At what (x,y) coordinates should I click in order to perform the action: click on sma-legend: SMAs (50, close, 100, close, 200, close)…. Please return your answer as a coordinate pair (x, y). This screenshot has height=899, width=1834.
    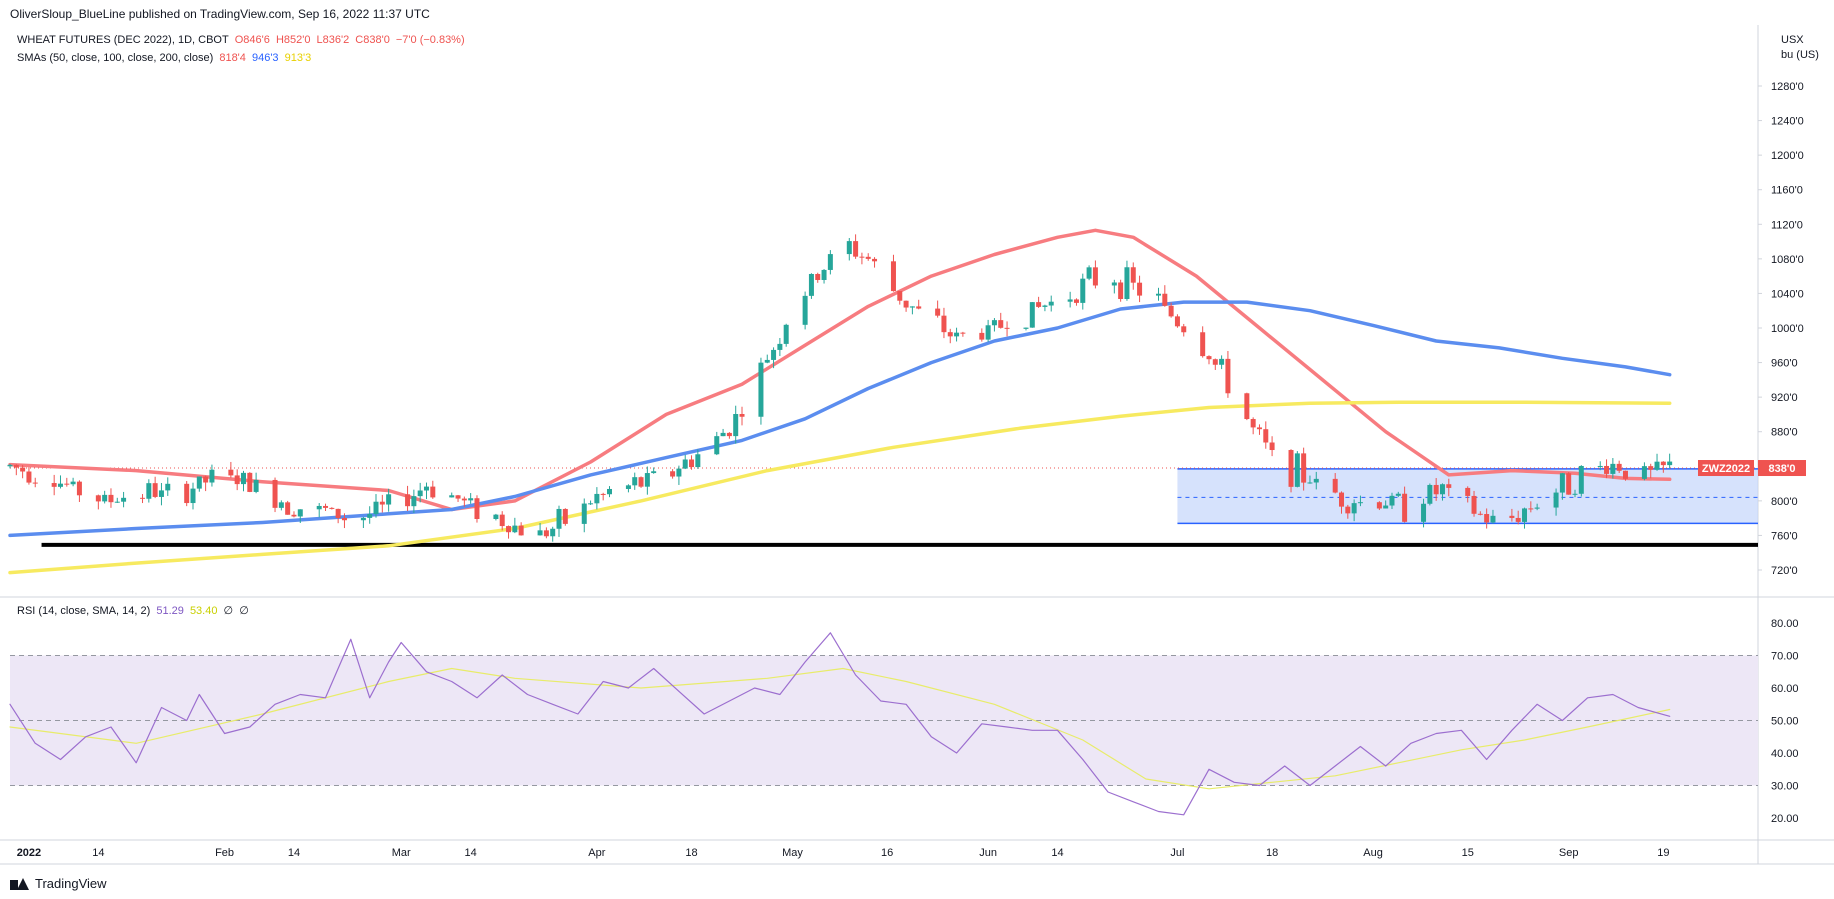
    Looking at the image, I should click on (165, 58).